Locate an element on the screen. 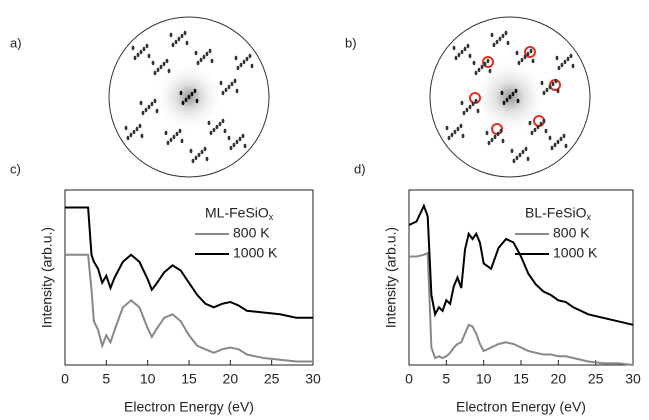 The height and width of the screenshot is (420, 649). panel-label: c) is located at coordinates (15, 168).